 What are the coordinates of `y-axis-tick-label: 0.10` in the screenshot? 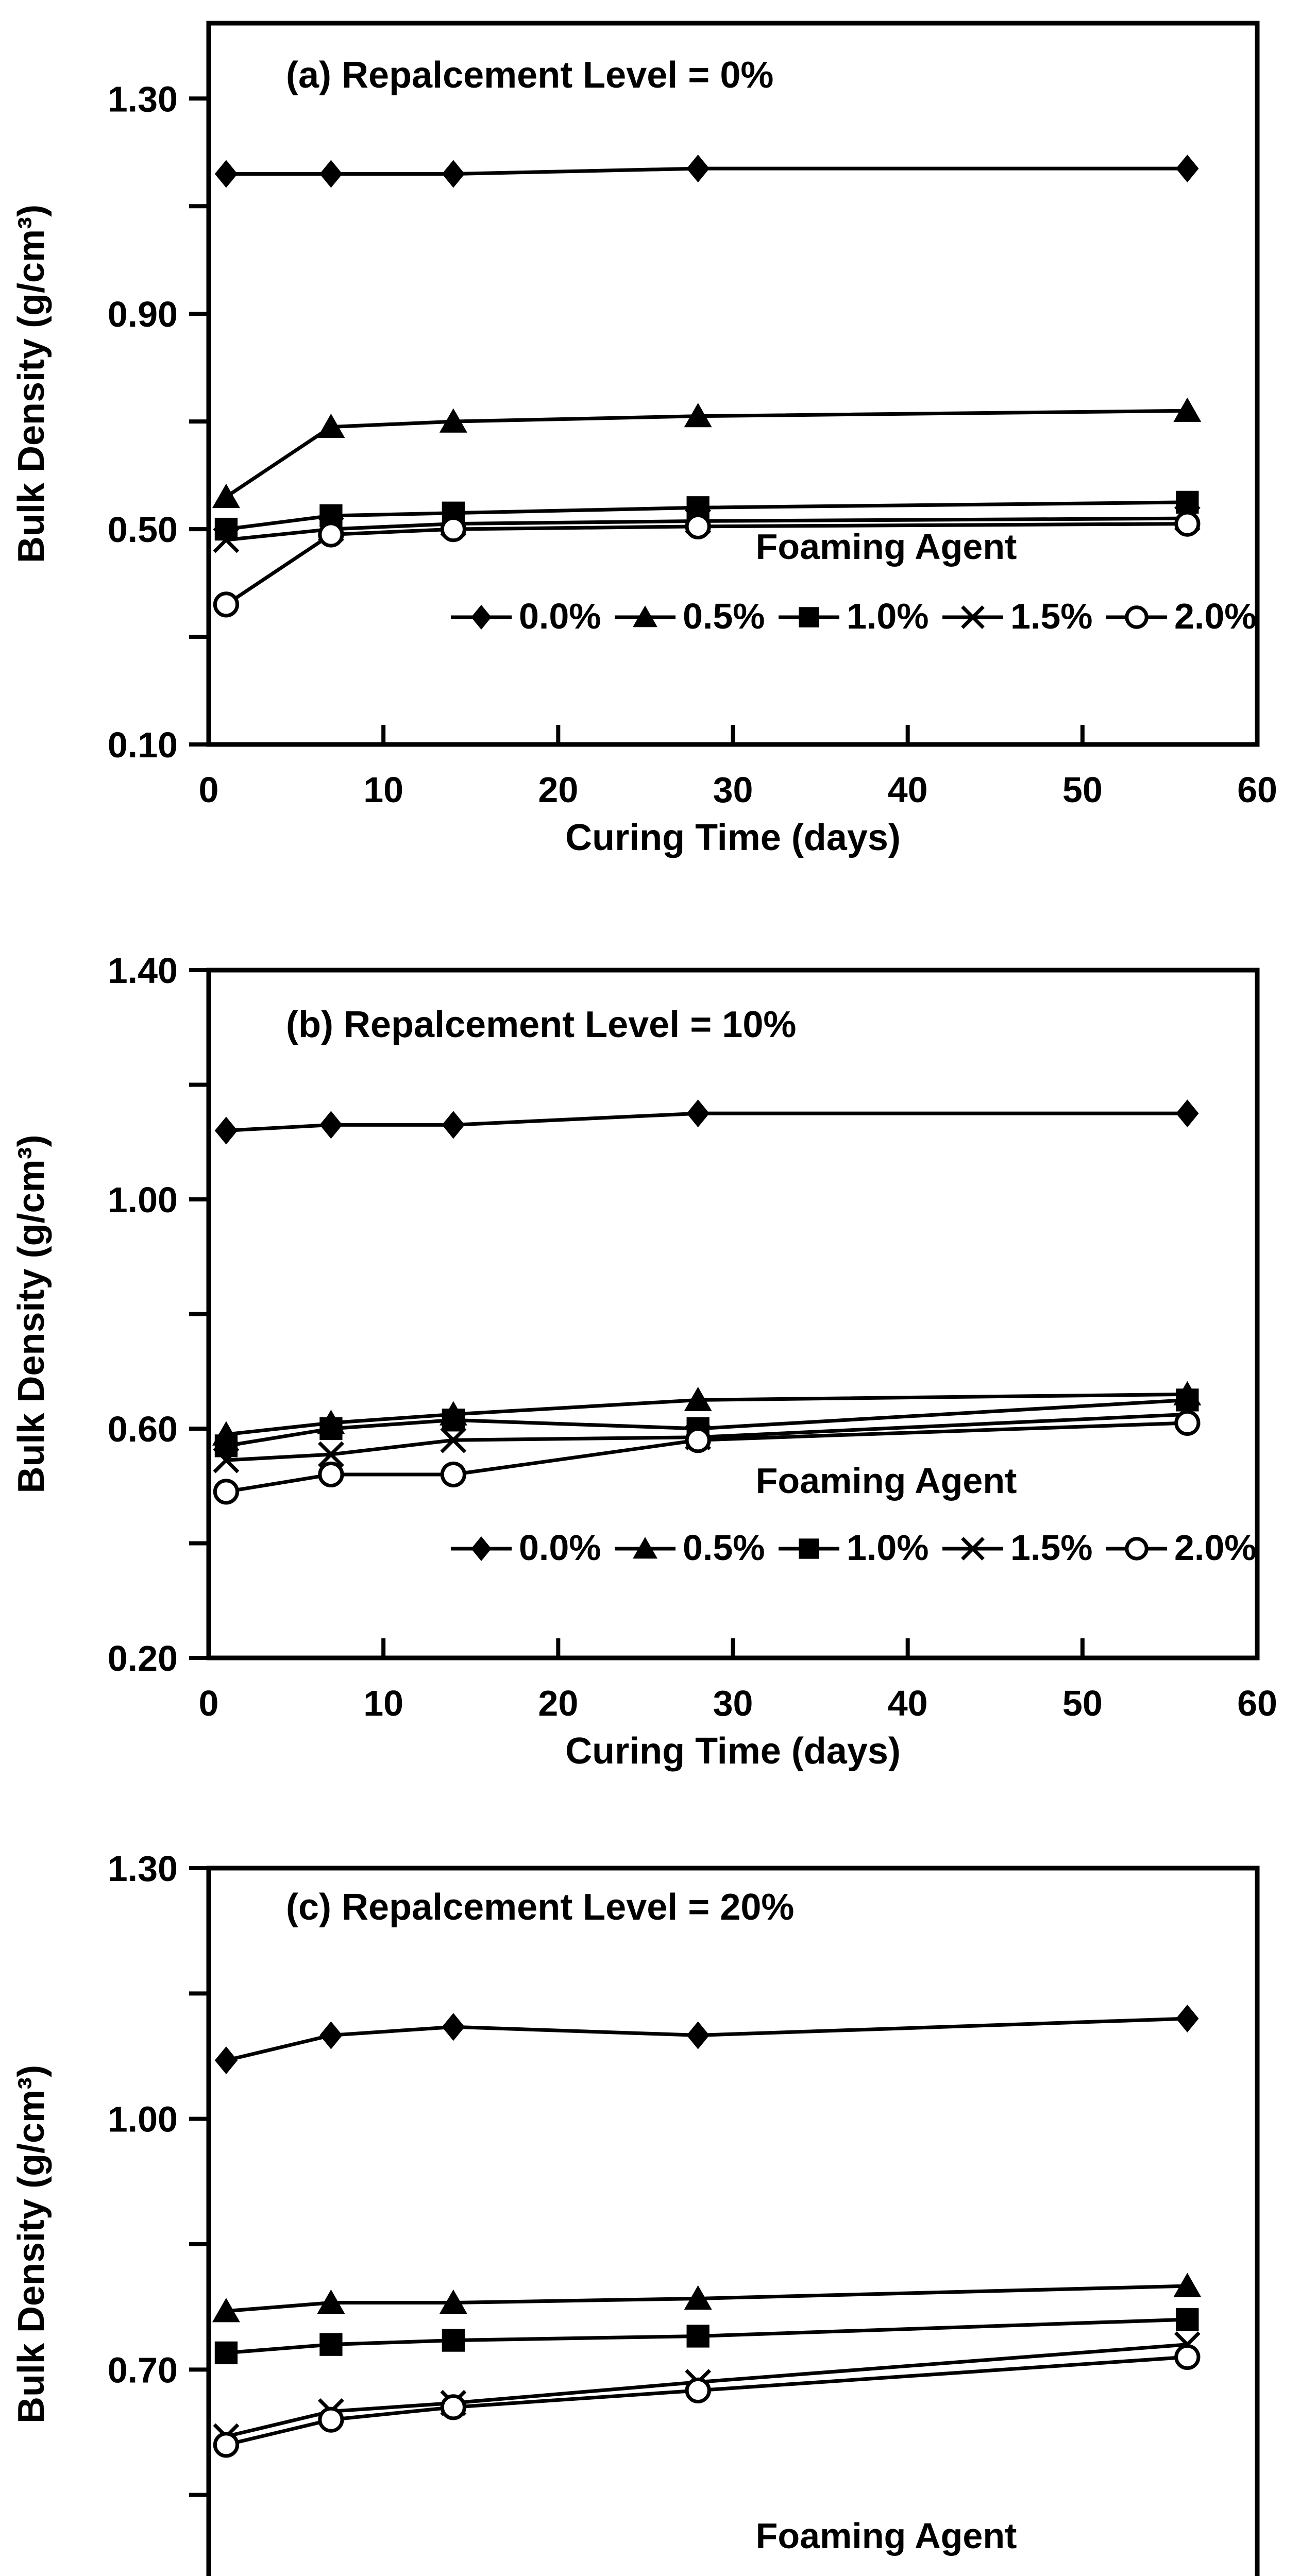 It's located at (143, 745).